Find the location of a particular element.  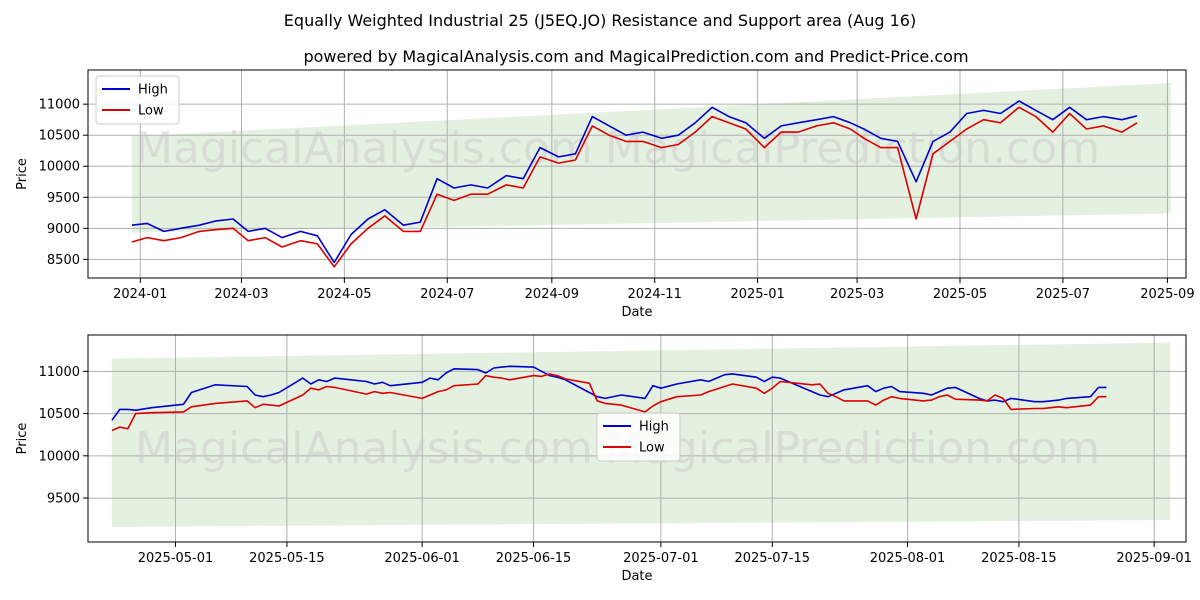

x-tick-label: 2025-08-01 is located at coordinates (908, 558).